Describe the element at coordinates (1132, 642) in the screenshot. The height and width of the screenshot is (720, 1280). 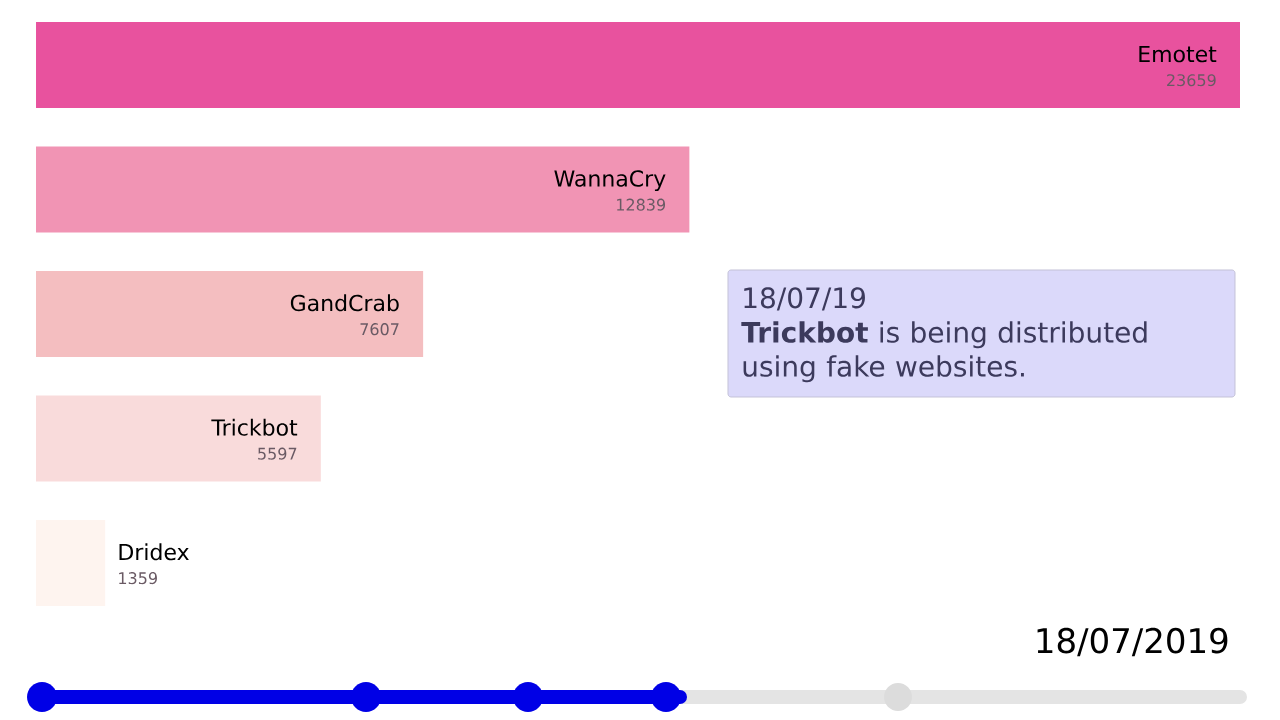
I see `text: 18/07/2019` at that location.